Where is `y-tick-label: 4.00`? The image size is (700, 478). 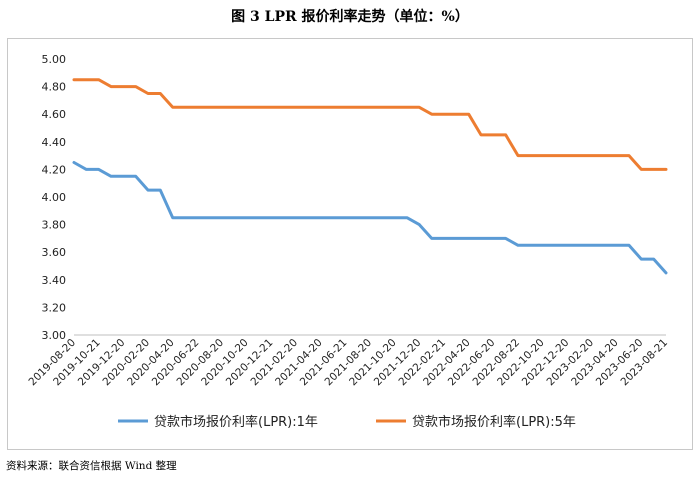 y-tick-label: 4.00 is located at coordinates (54, 197).